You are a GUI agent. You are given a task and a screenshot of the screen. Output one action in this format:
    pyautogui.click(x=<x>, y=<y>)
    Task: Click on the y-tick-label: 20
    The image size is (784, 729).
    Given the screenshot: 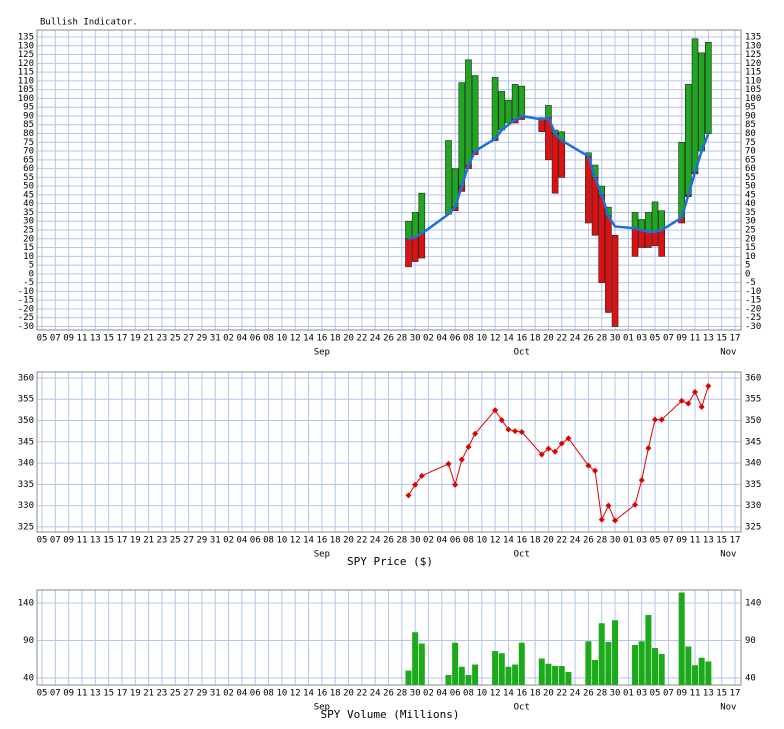 What is the action you would take?
    pyautogui.click(x=750, y=239)
    